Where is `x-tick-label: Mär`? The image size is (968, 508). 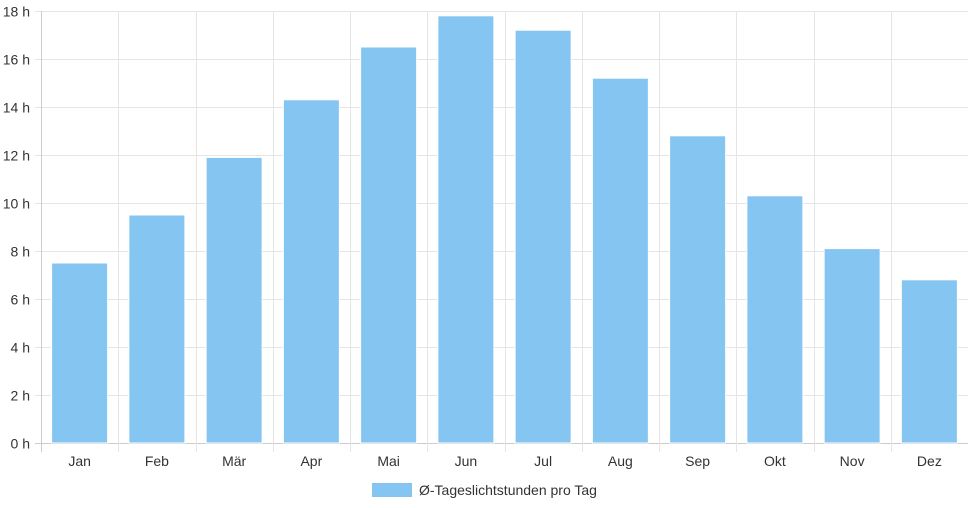 x-tick-label: Mär is located at coordinates (234, 461).